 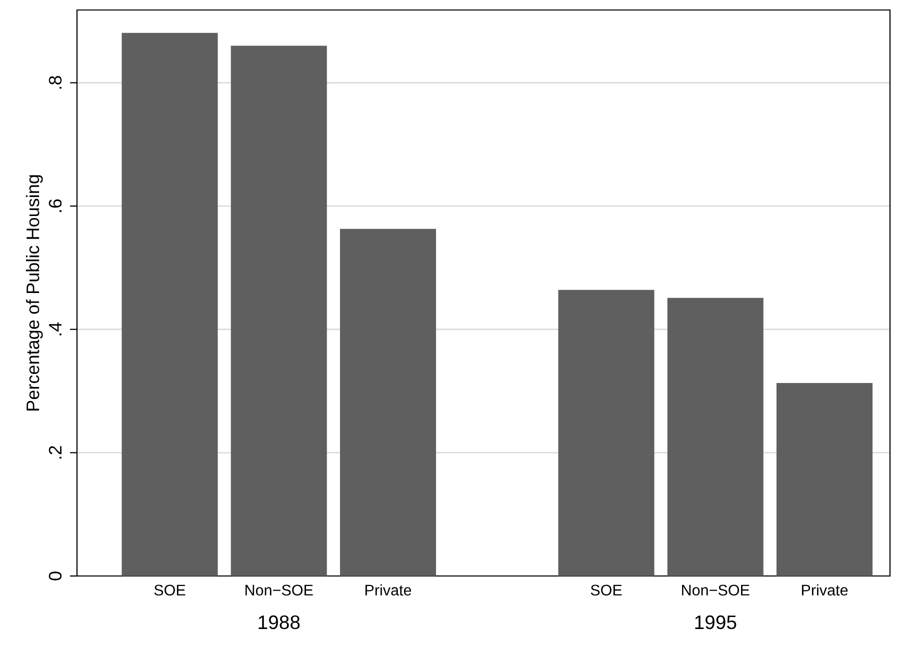 I want to click on y-tick-label: .2, so click(x=55, y=452).